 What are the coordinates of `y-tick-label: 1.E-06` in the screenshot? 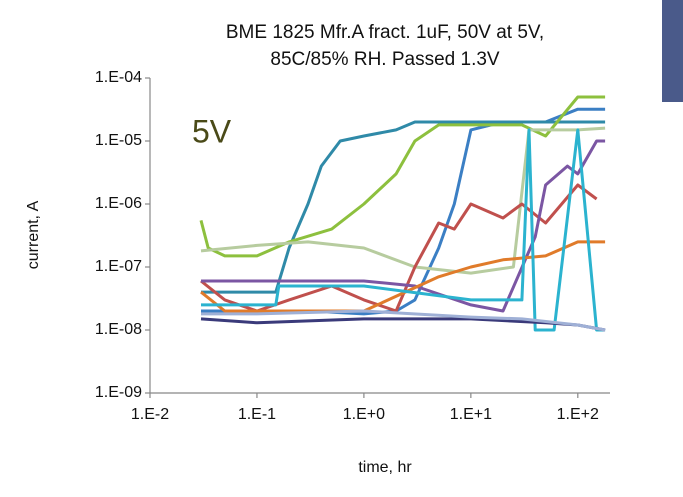 It's located at (118, 203).